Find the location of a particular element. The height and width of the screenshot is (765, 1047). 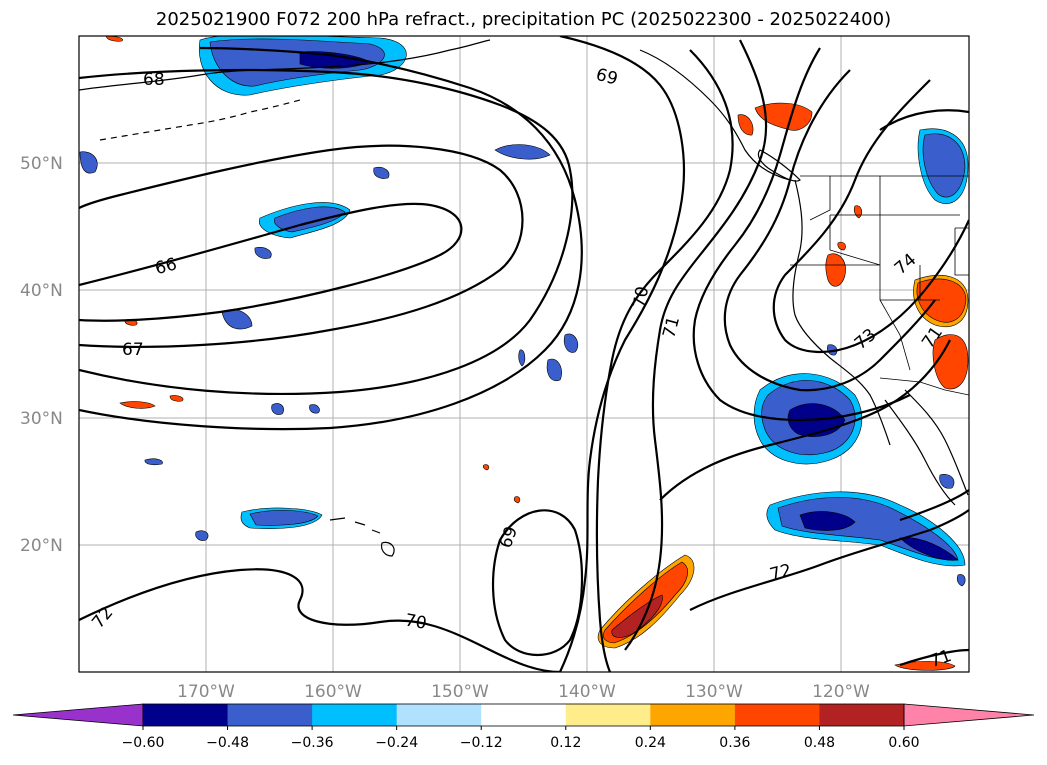

state-borders is located at coordinates (879, 273).